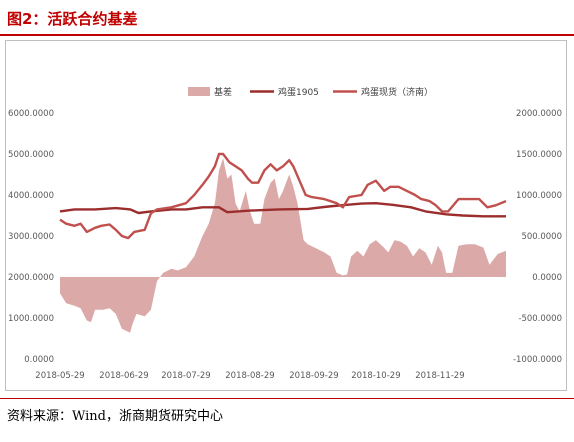  I want to click on right-axis-tick-label: -1000.0000, so click(537, 360).